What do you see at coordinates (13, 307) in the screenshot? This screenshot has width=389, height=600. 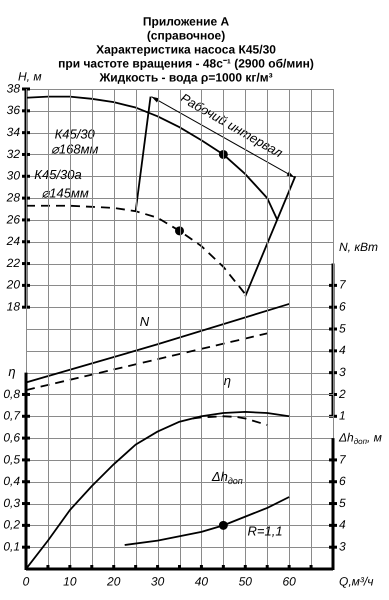 I see `y-tick-label: 18` at bounding box center [13, 307].